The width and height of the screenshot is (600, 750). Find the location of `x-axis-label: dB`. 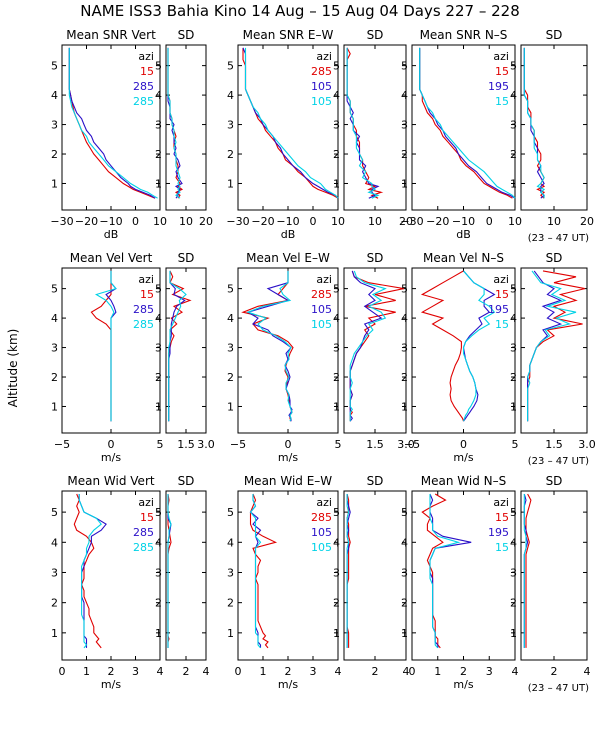

x-axis-label: dB is located at coordinates (111, 234).